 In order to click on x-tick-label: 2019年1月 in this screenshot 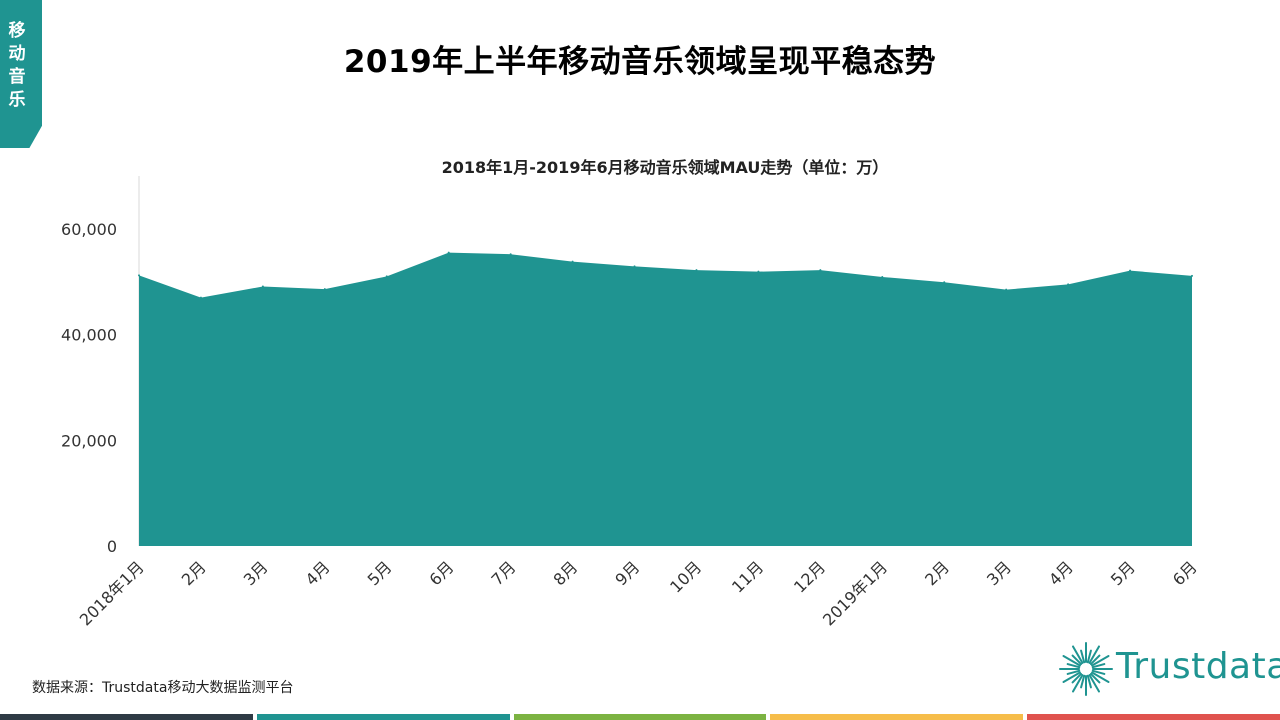, I will do `click(855, 593)`.